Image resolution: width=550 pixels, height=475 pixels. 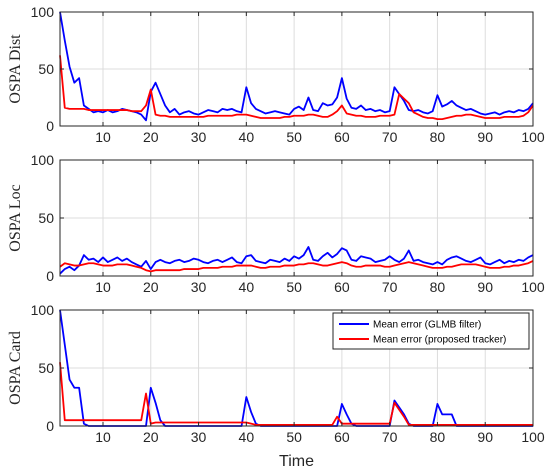 I want to click on ospa-loc-xtick-label: 20, so click(x=151, y=287).